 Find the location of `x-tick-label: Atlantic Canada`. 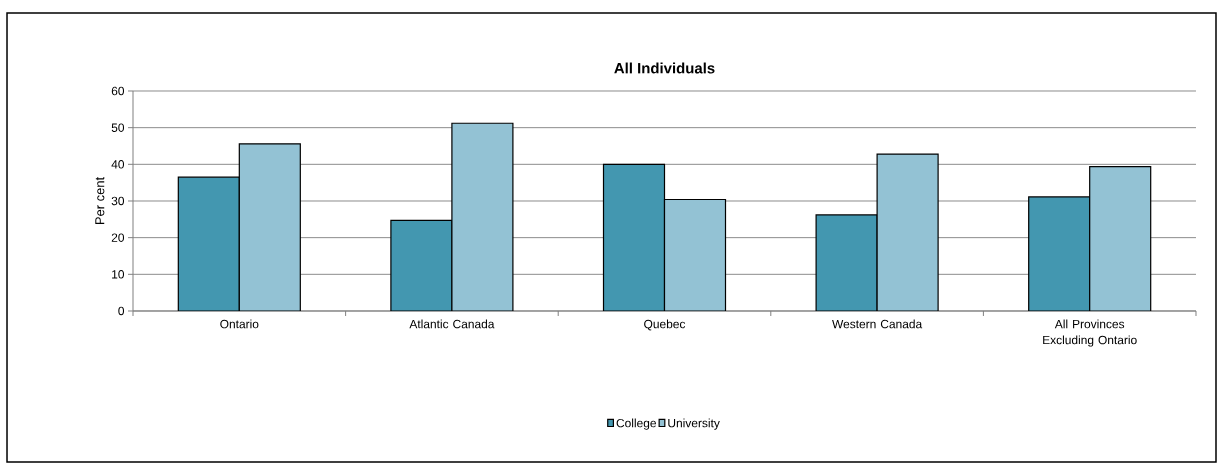

x-tick-label: Atlantic Canada is located at coordinates (452, 324).